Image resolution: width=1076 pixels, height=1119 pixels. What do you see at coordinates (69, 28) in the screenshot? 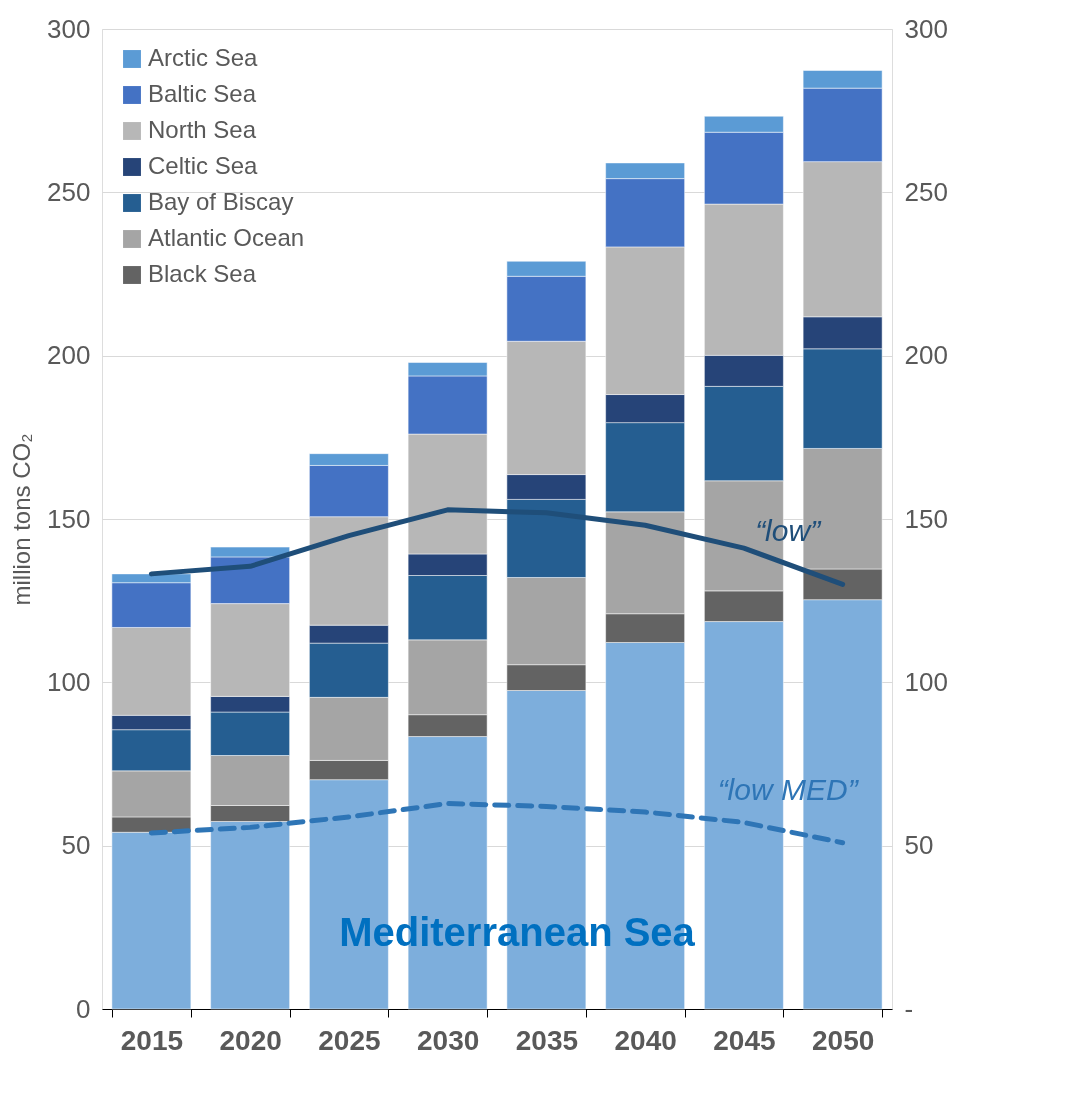
I see `y-tick-label: 300` at bounding box center [69, 28].